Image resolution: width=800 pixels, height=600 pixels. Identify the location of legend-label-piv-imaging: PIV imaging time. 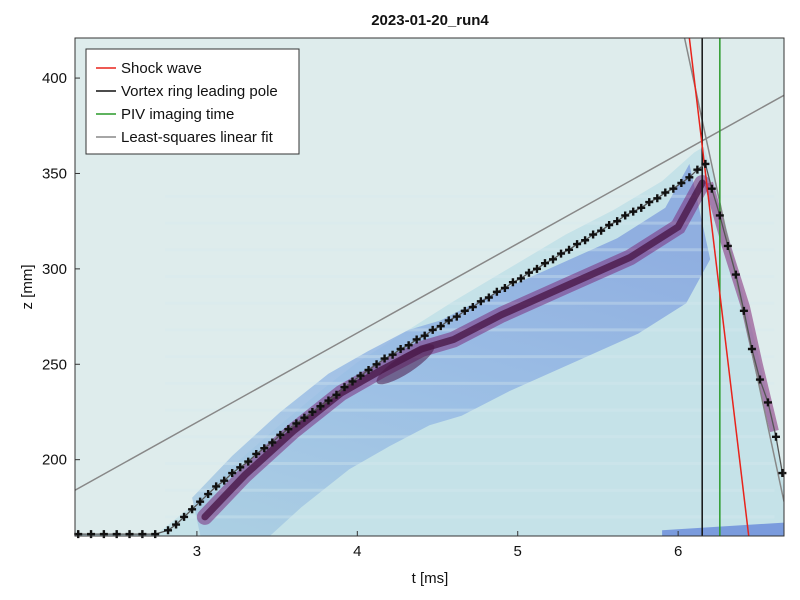
(177, 114).